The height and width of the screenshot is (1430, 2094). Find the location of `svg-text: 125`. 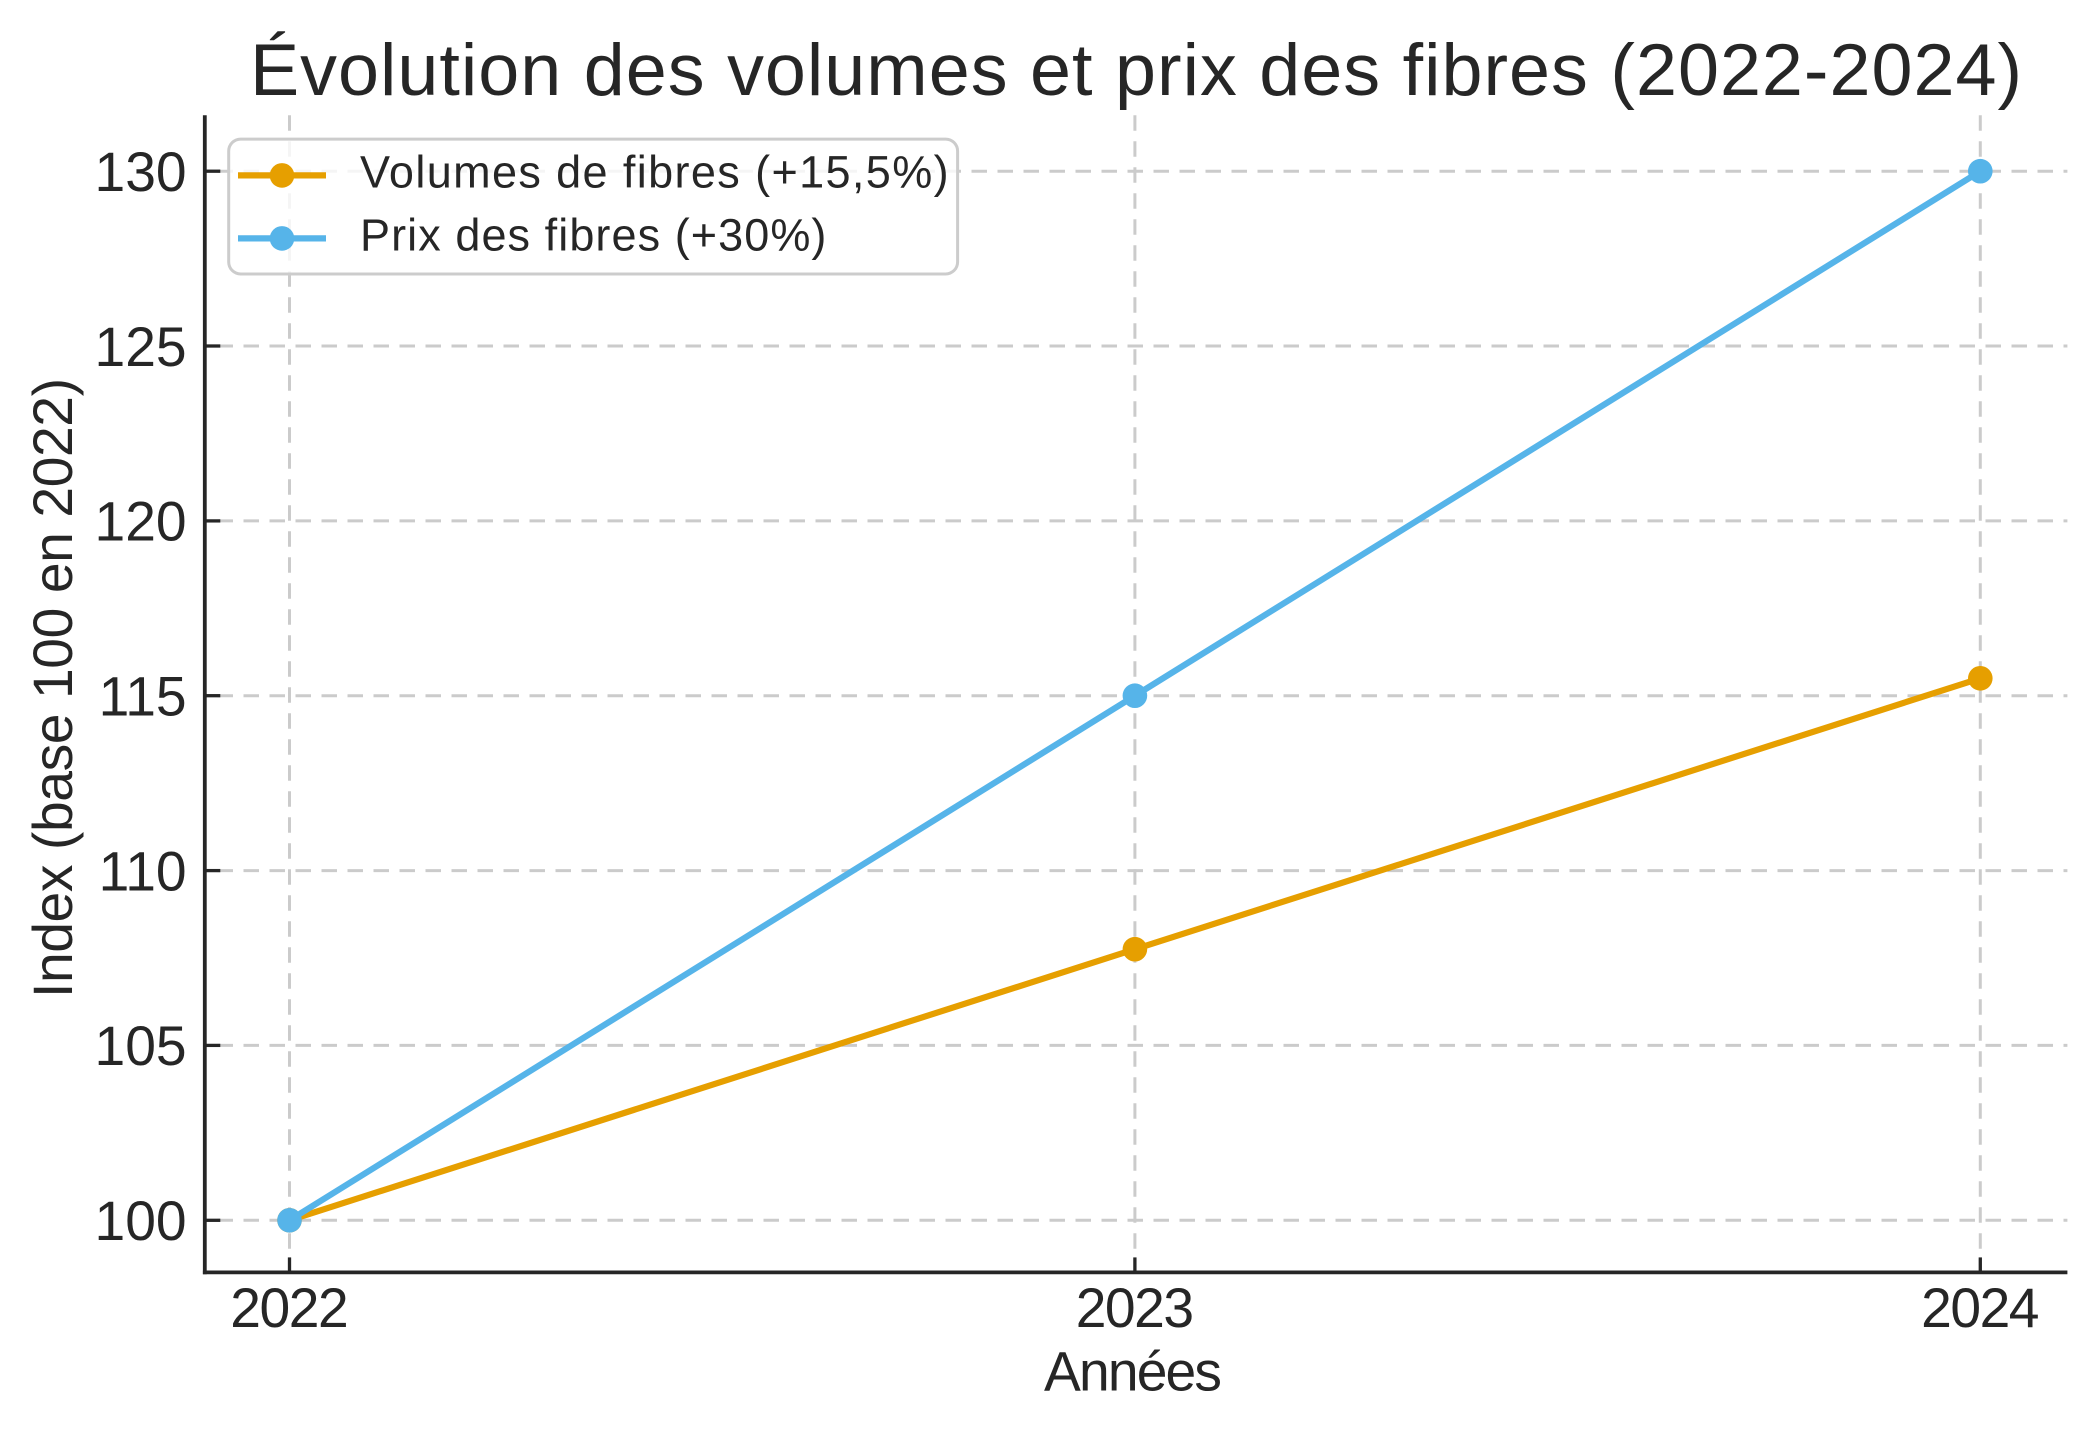

svg-text: 125 is located at coordinates (141, 347).